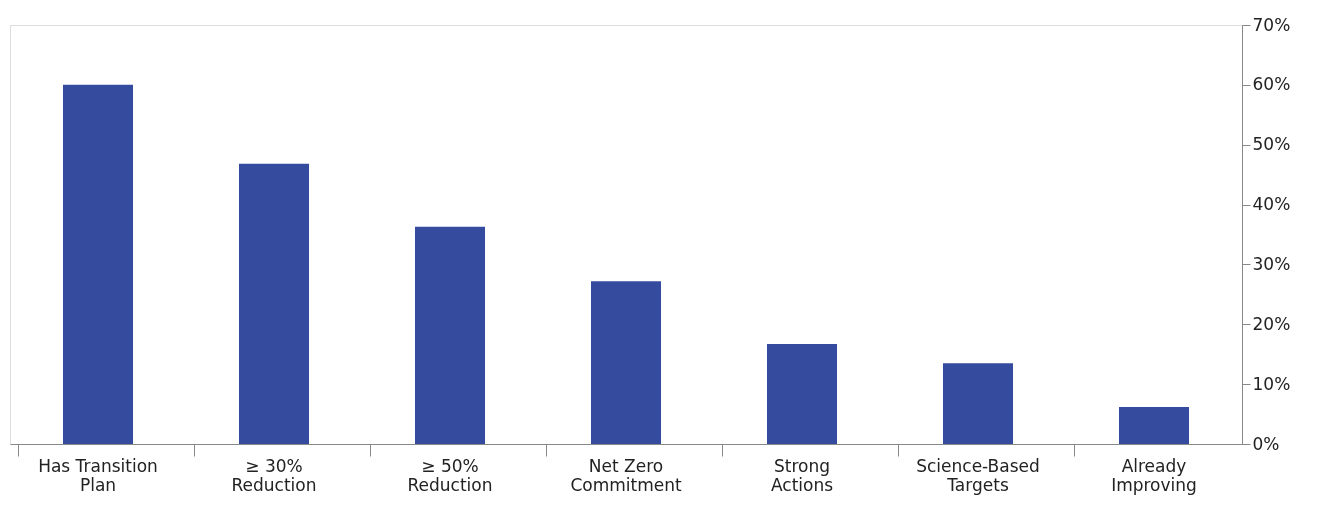 The image size is (1317, 509). Describe the element at coordinates (1271, 263) in the screenshot. I see `y-tick-label: 30%` at that location.